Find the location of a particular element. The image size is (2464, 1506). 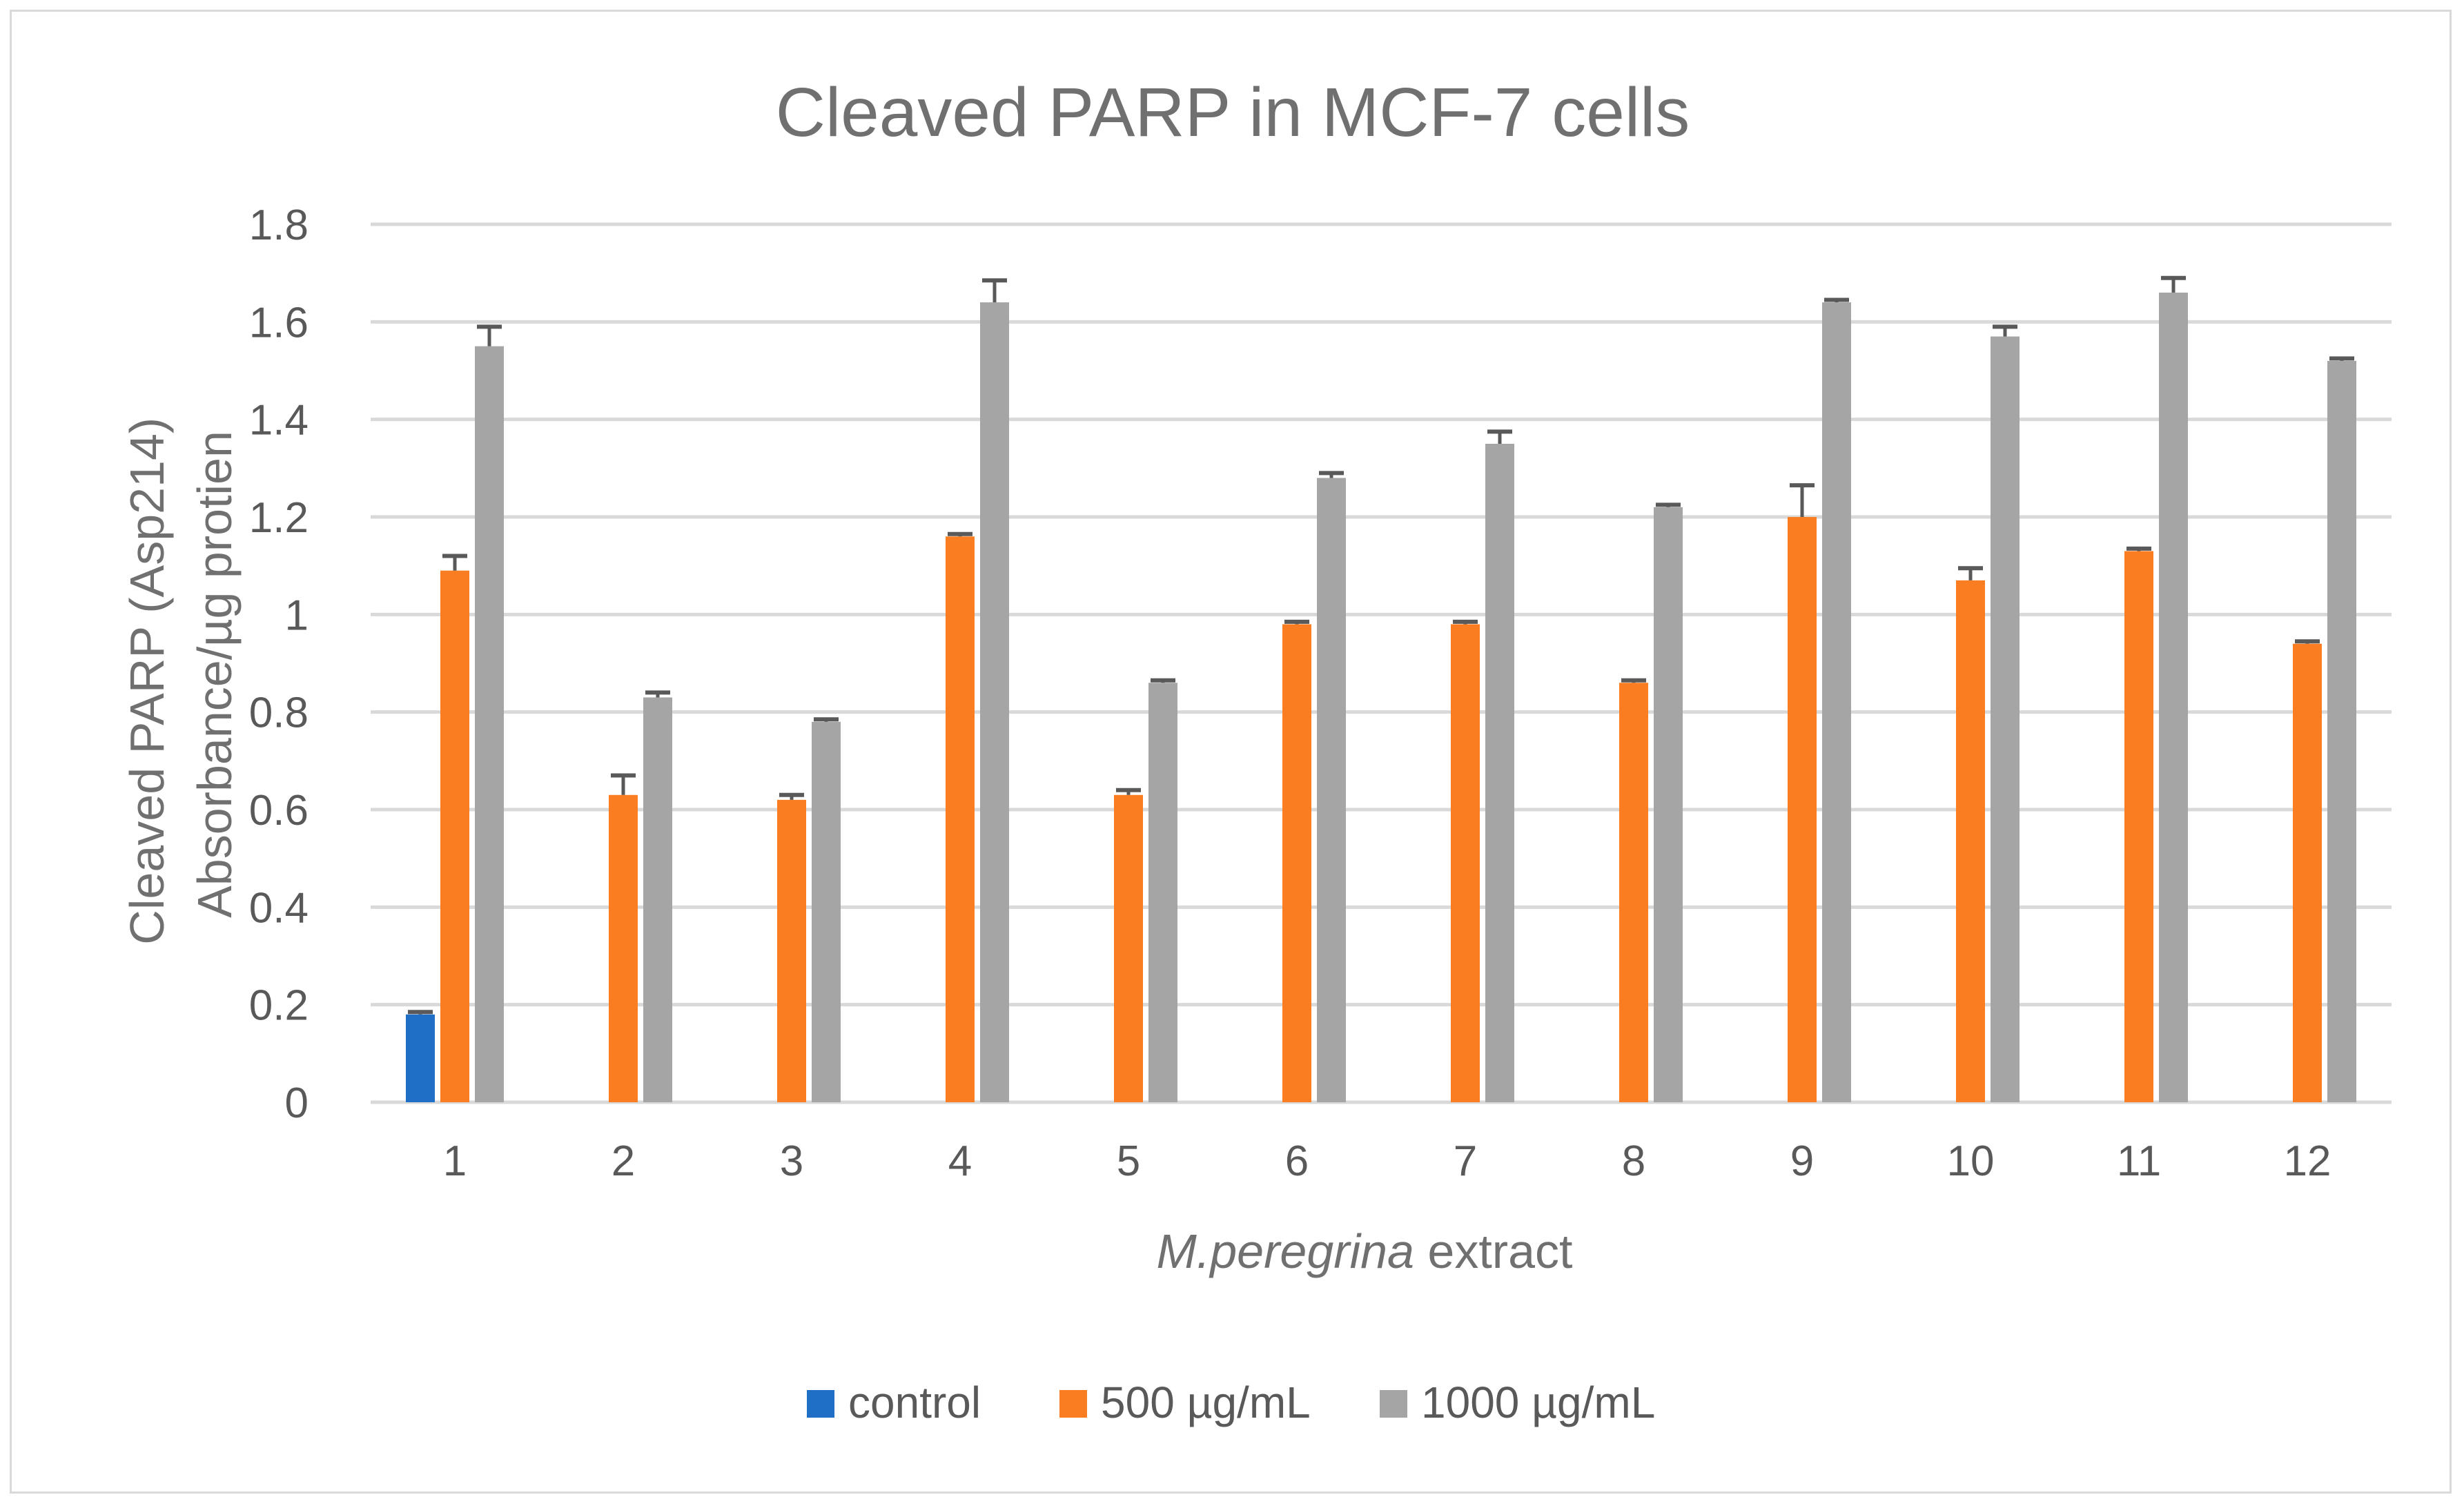

y-axis-title-line1: Cleaved PARP (Asp214) is located at coordinates (147, 681).